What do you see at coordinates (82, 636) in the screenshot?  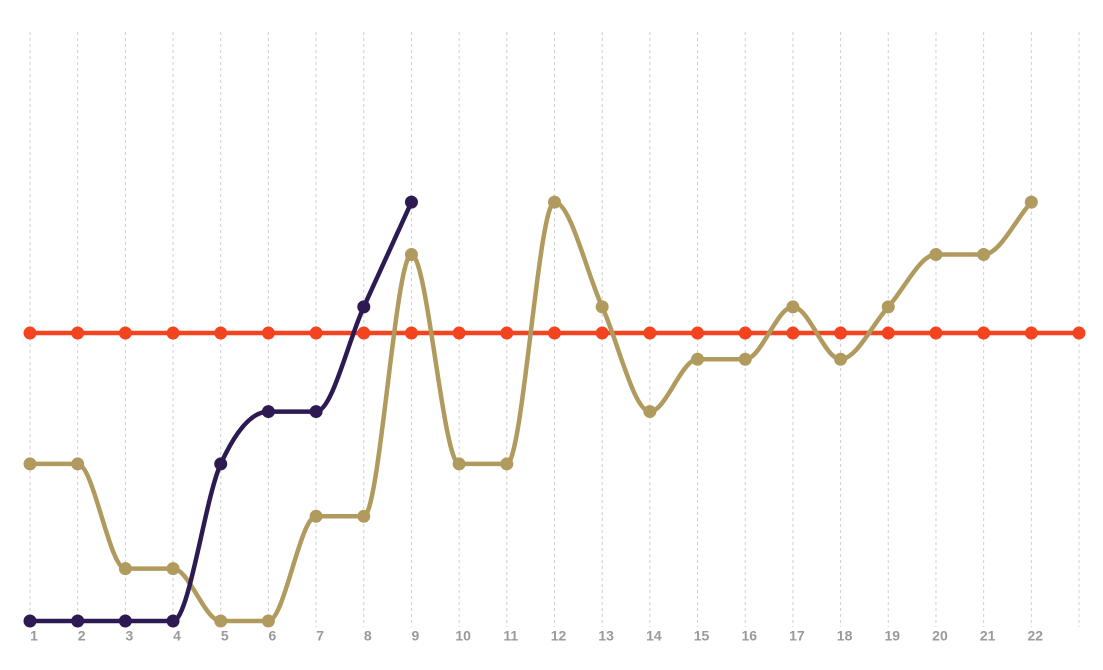 I see `x-tick-label: 2` at bounding box center [82, 636].